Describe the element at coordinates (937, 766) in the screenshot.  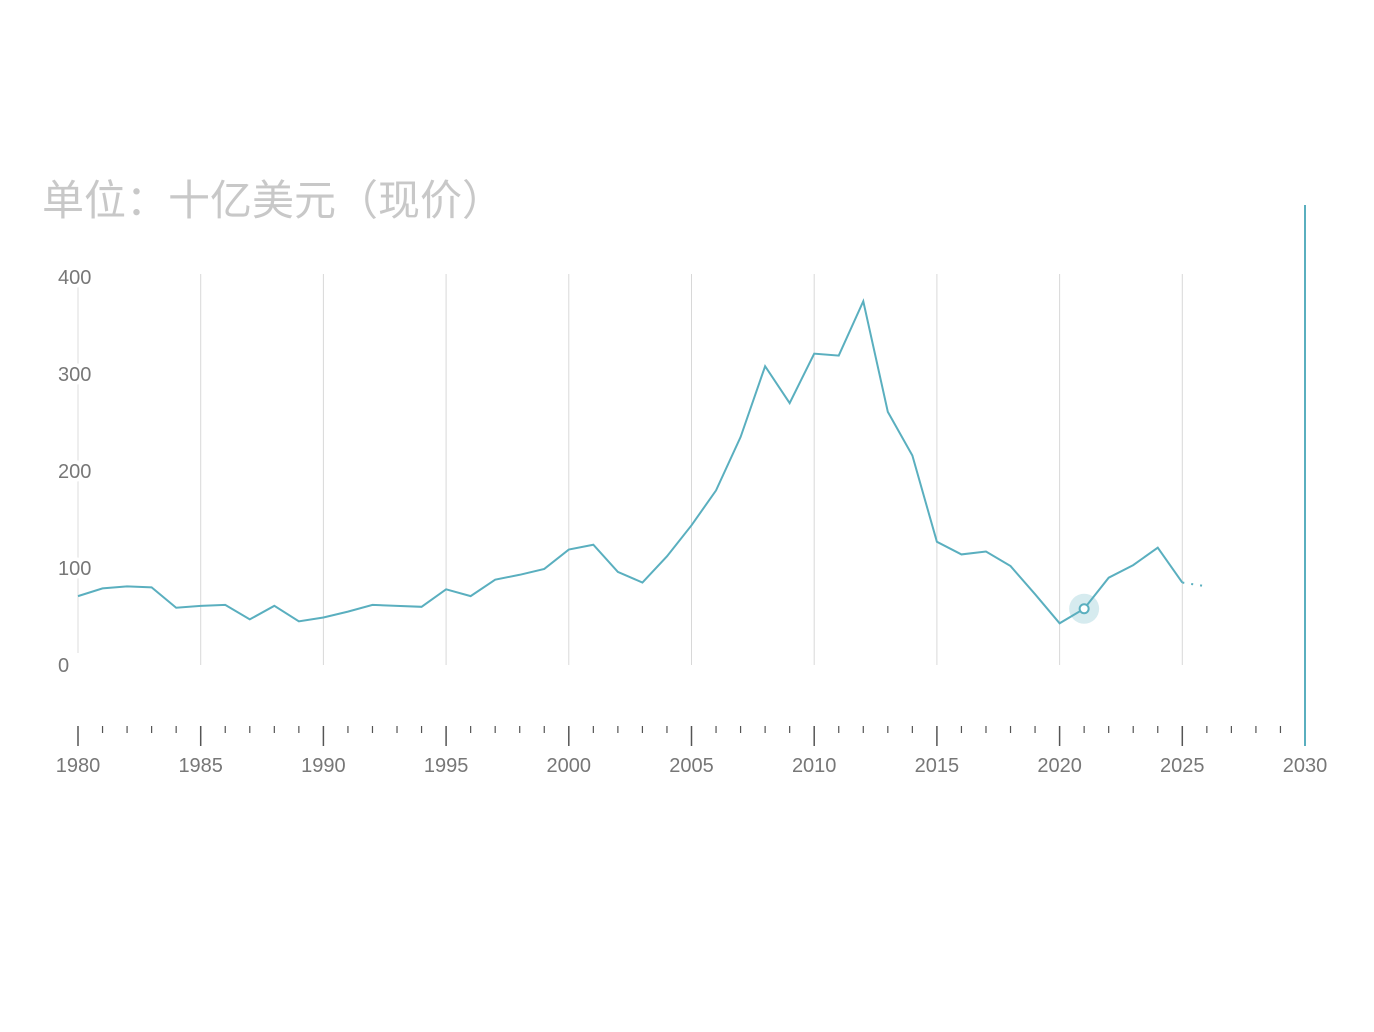
I see `x-tick-label: 2015` at that location.